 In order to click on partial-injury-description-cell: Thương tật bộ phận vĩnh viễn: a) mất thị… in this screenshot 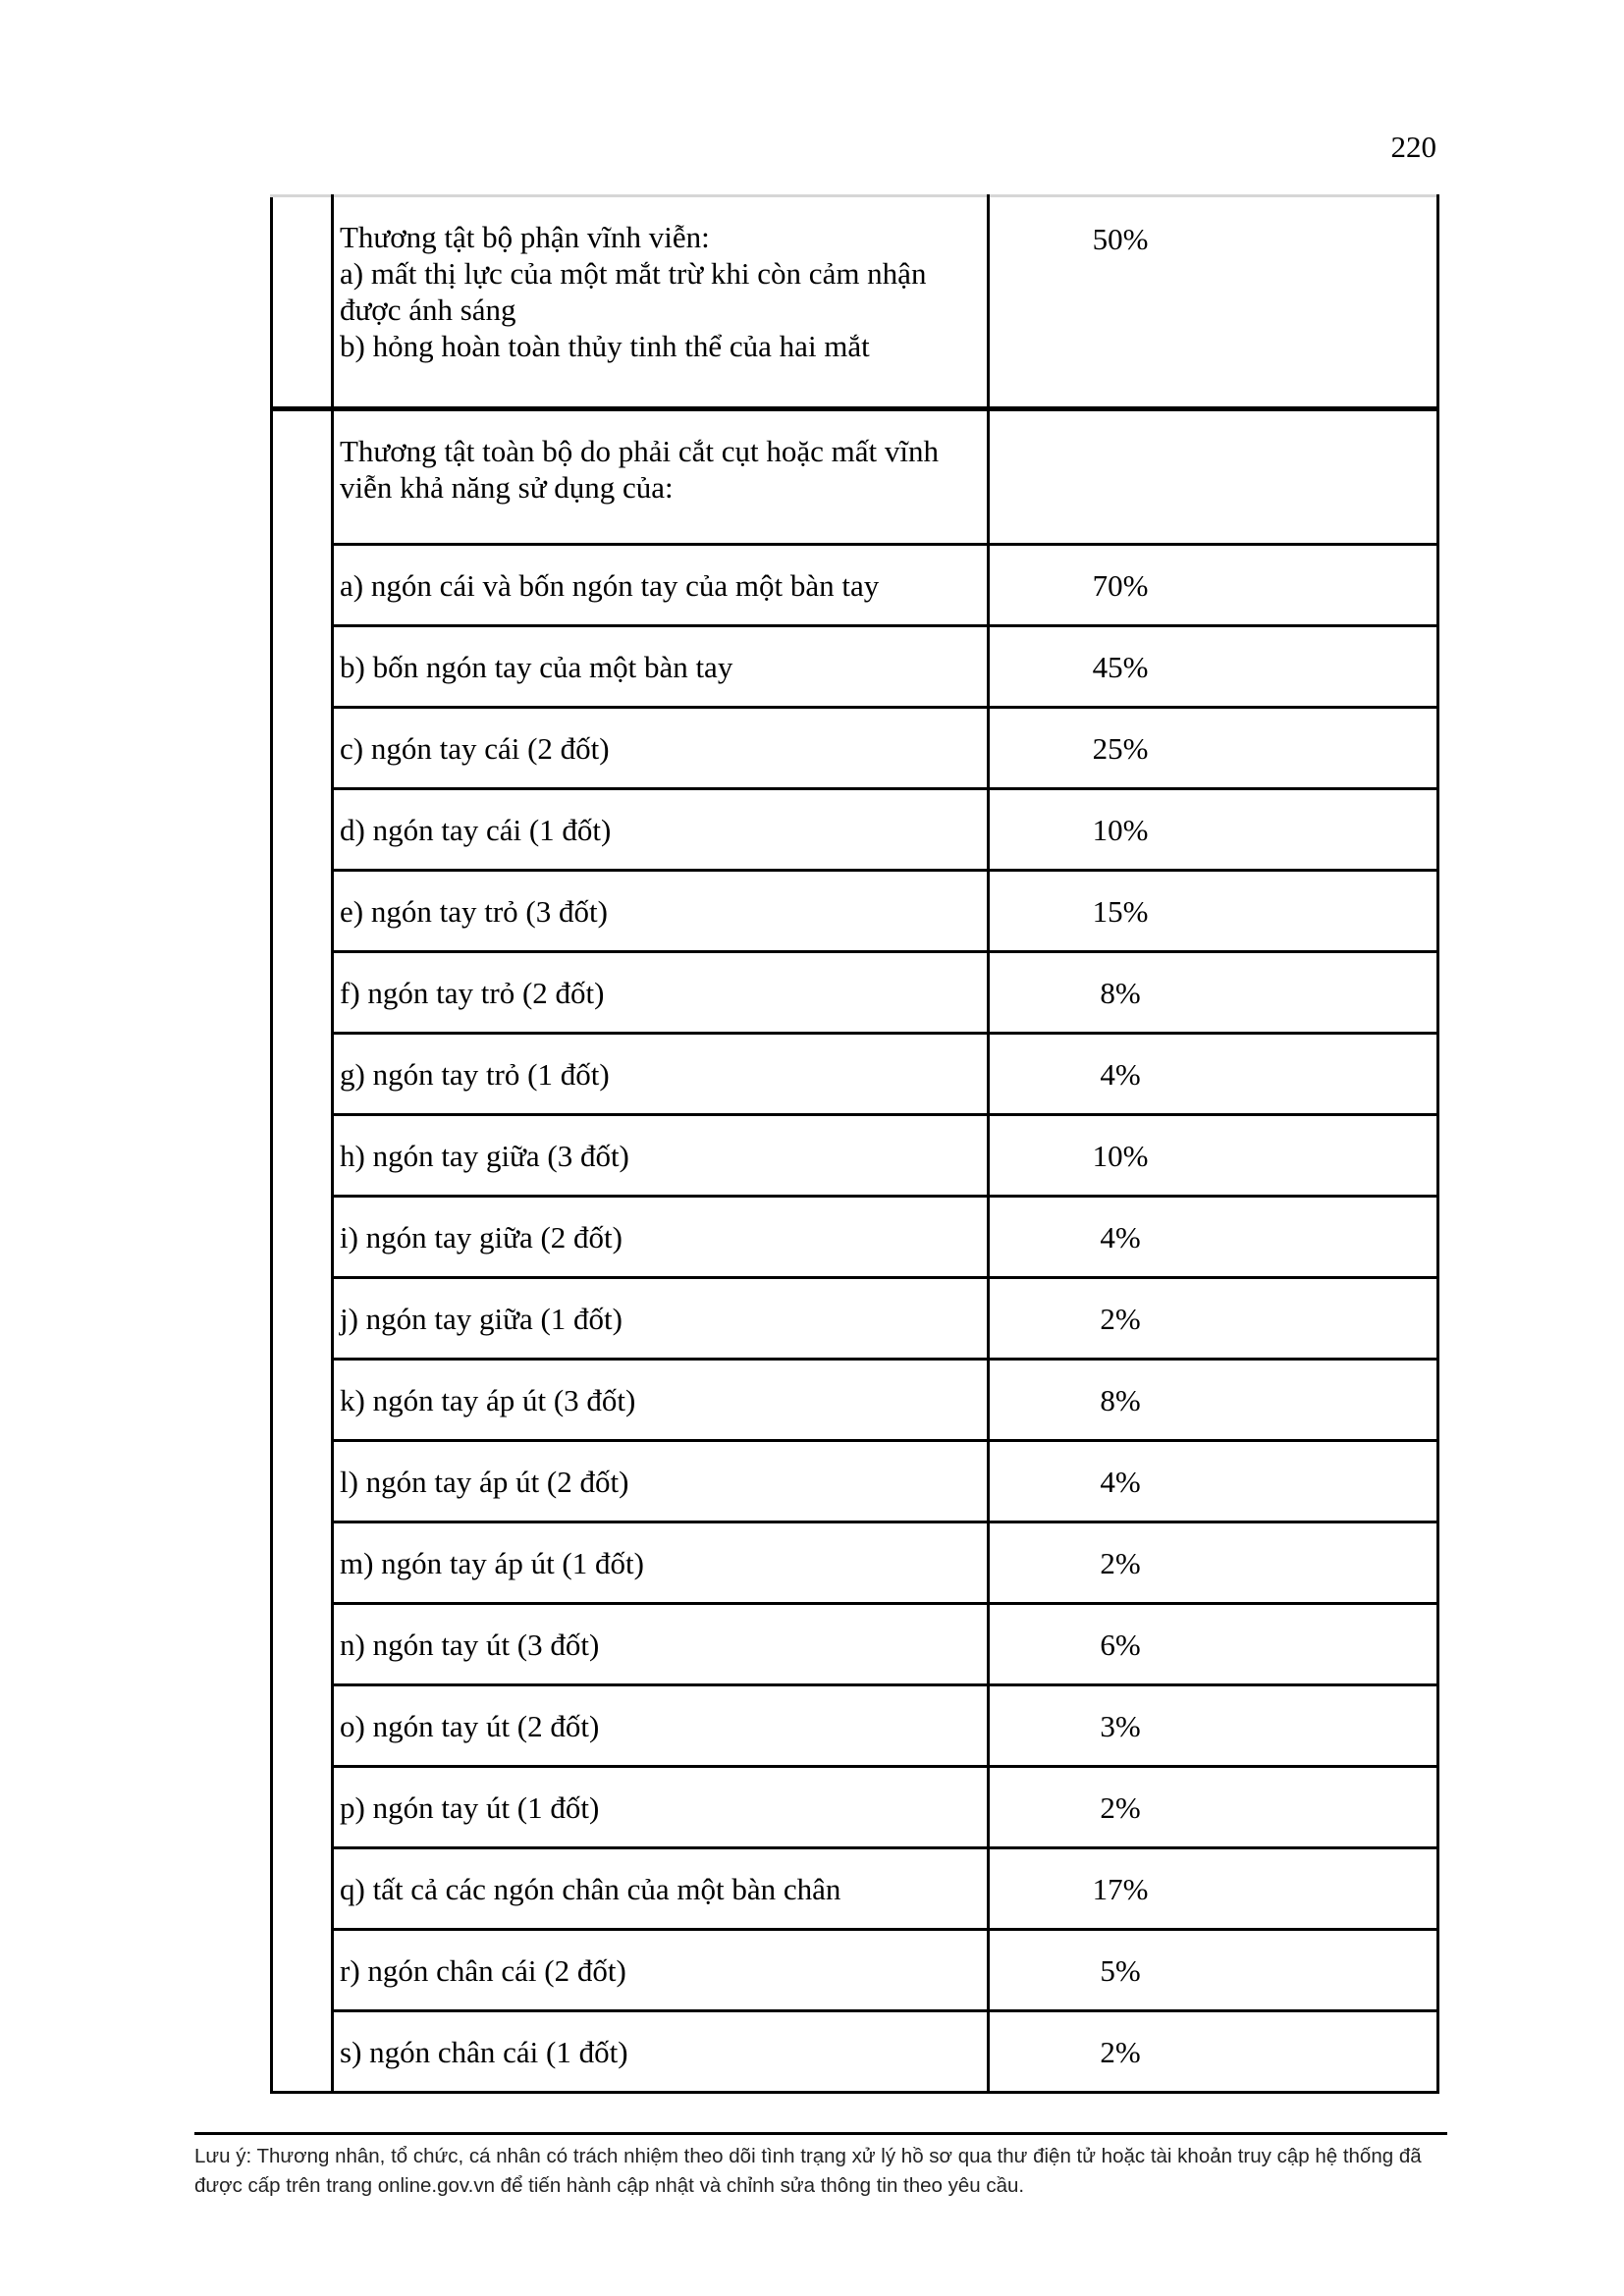, I will do `click(660, 302)`.